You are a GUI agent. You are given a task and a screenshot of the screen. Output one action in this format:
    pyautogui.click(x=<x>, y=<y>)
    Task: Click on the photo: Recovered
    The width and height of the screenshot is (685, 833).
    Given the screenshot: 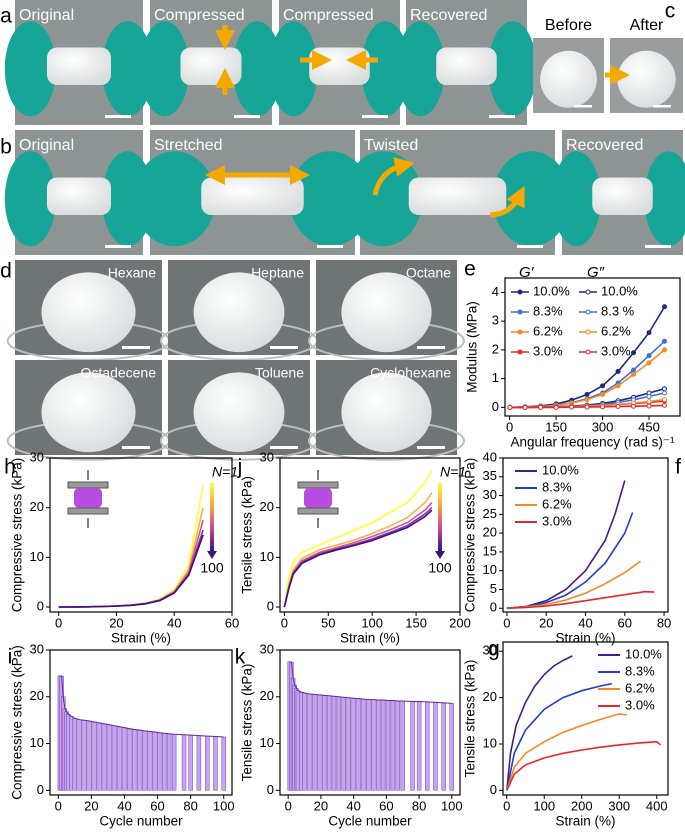 What is the action you would take?
    pyautogui.click(x=466, y=62)
    